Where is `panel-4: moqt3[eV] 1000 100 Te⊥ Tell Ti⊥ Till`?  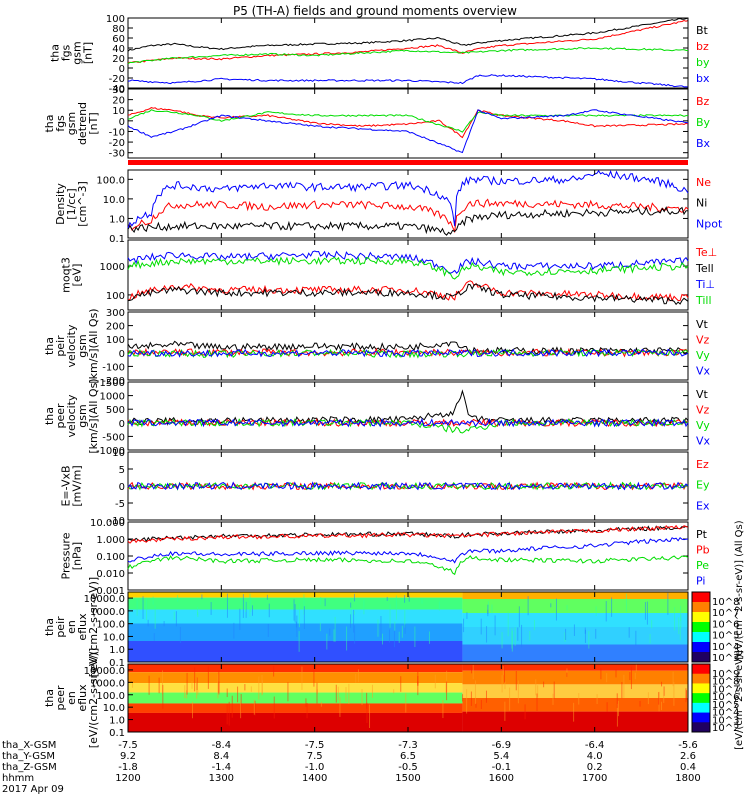
panel-4: moqt3[eV] 1000 100 Te⊥ Tell Ti⊥ Till is located at coordinates (388, 275).